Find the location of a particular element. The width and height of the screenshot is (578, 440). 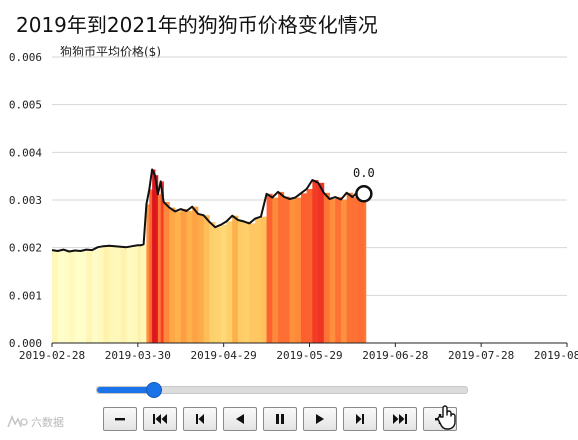

step-forward-icon is located at coordinates (360, 419).